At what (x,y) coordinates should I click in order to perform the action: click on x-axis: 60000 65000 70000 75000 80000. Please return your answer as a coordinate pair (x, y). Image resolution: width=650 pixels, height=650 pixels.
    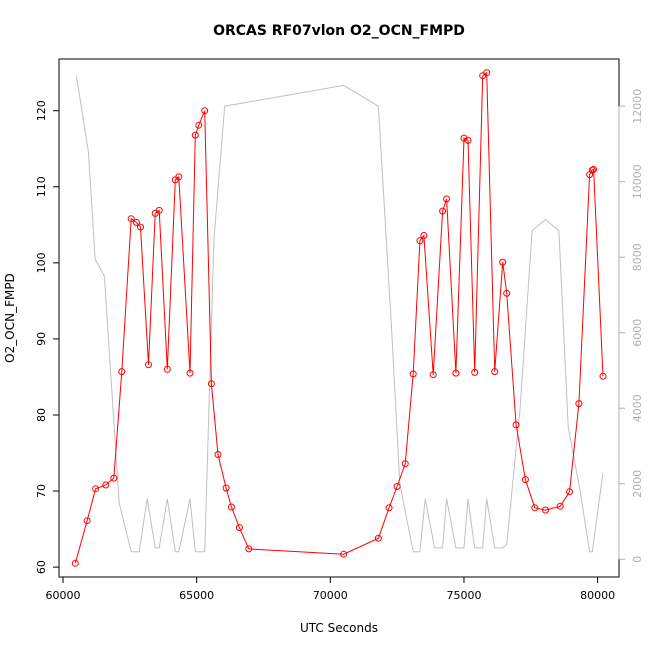
    Looking at the image, I should click on (330, 589).